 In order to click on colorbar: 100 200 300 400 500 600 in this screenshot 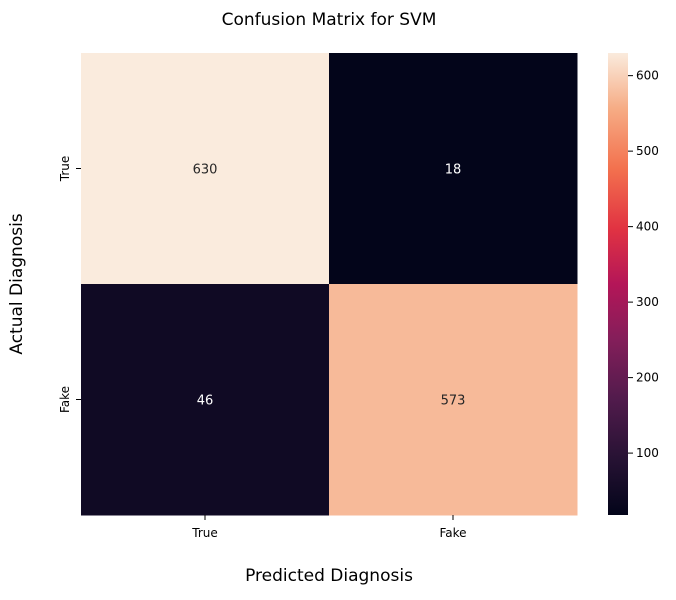, I will do `click(633, 284)`.